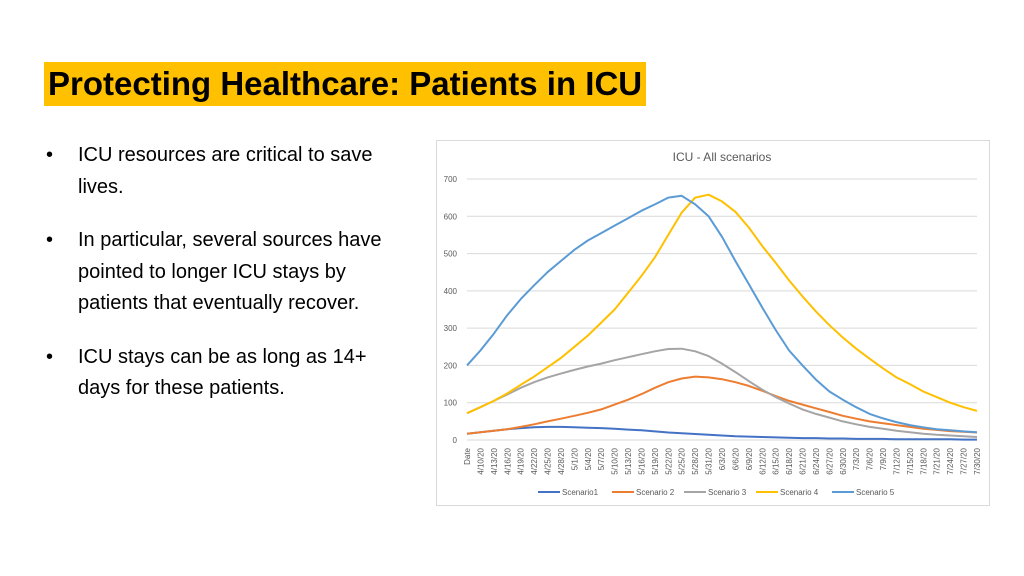 Image resolution: width=1024 pixels, height=576 pixels. I want to click on x-tick-label: 4/22/20, so click(534, 460).